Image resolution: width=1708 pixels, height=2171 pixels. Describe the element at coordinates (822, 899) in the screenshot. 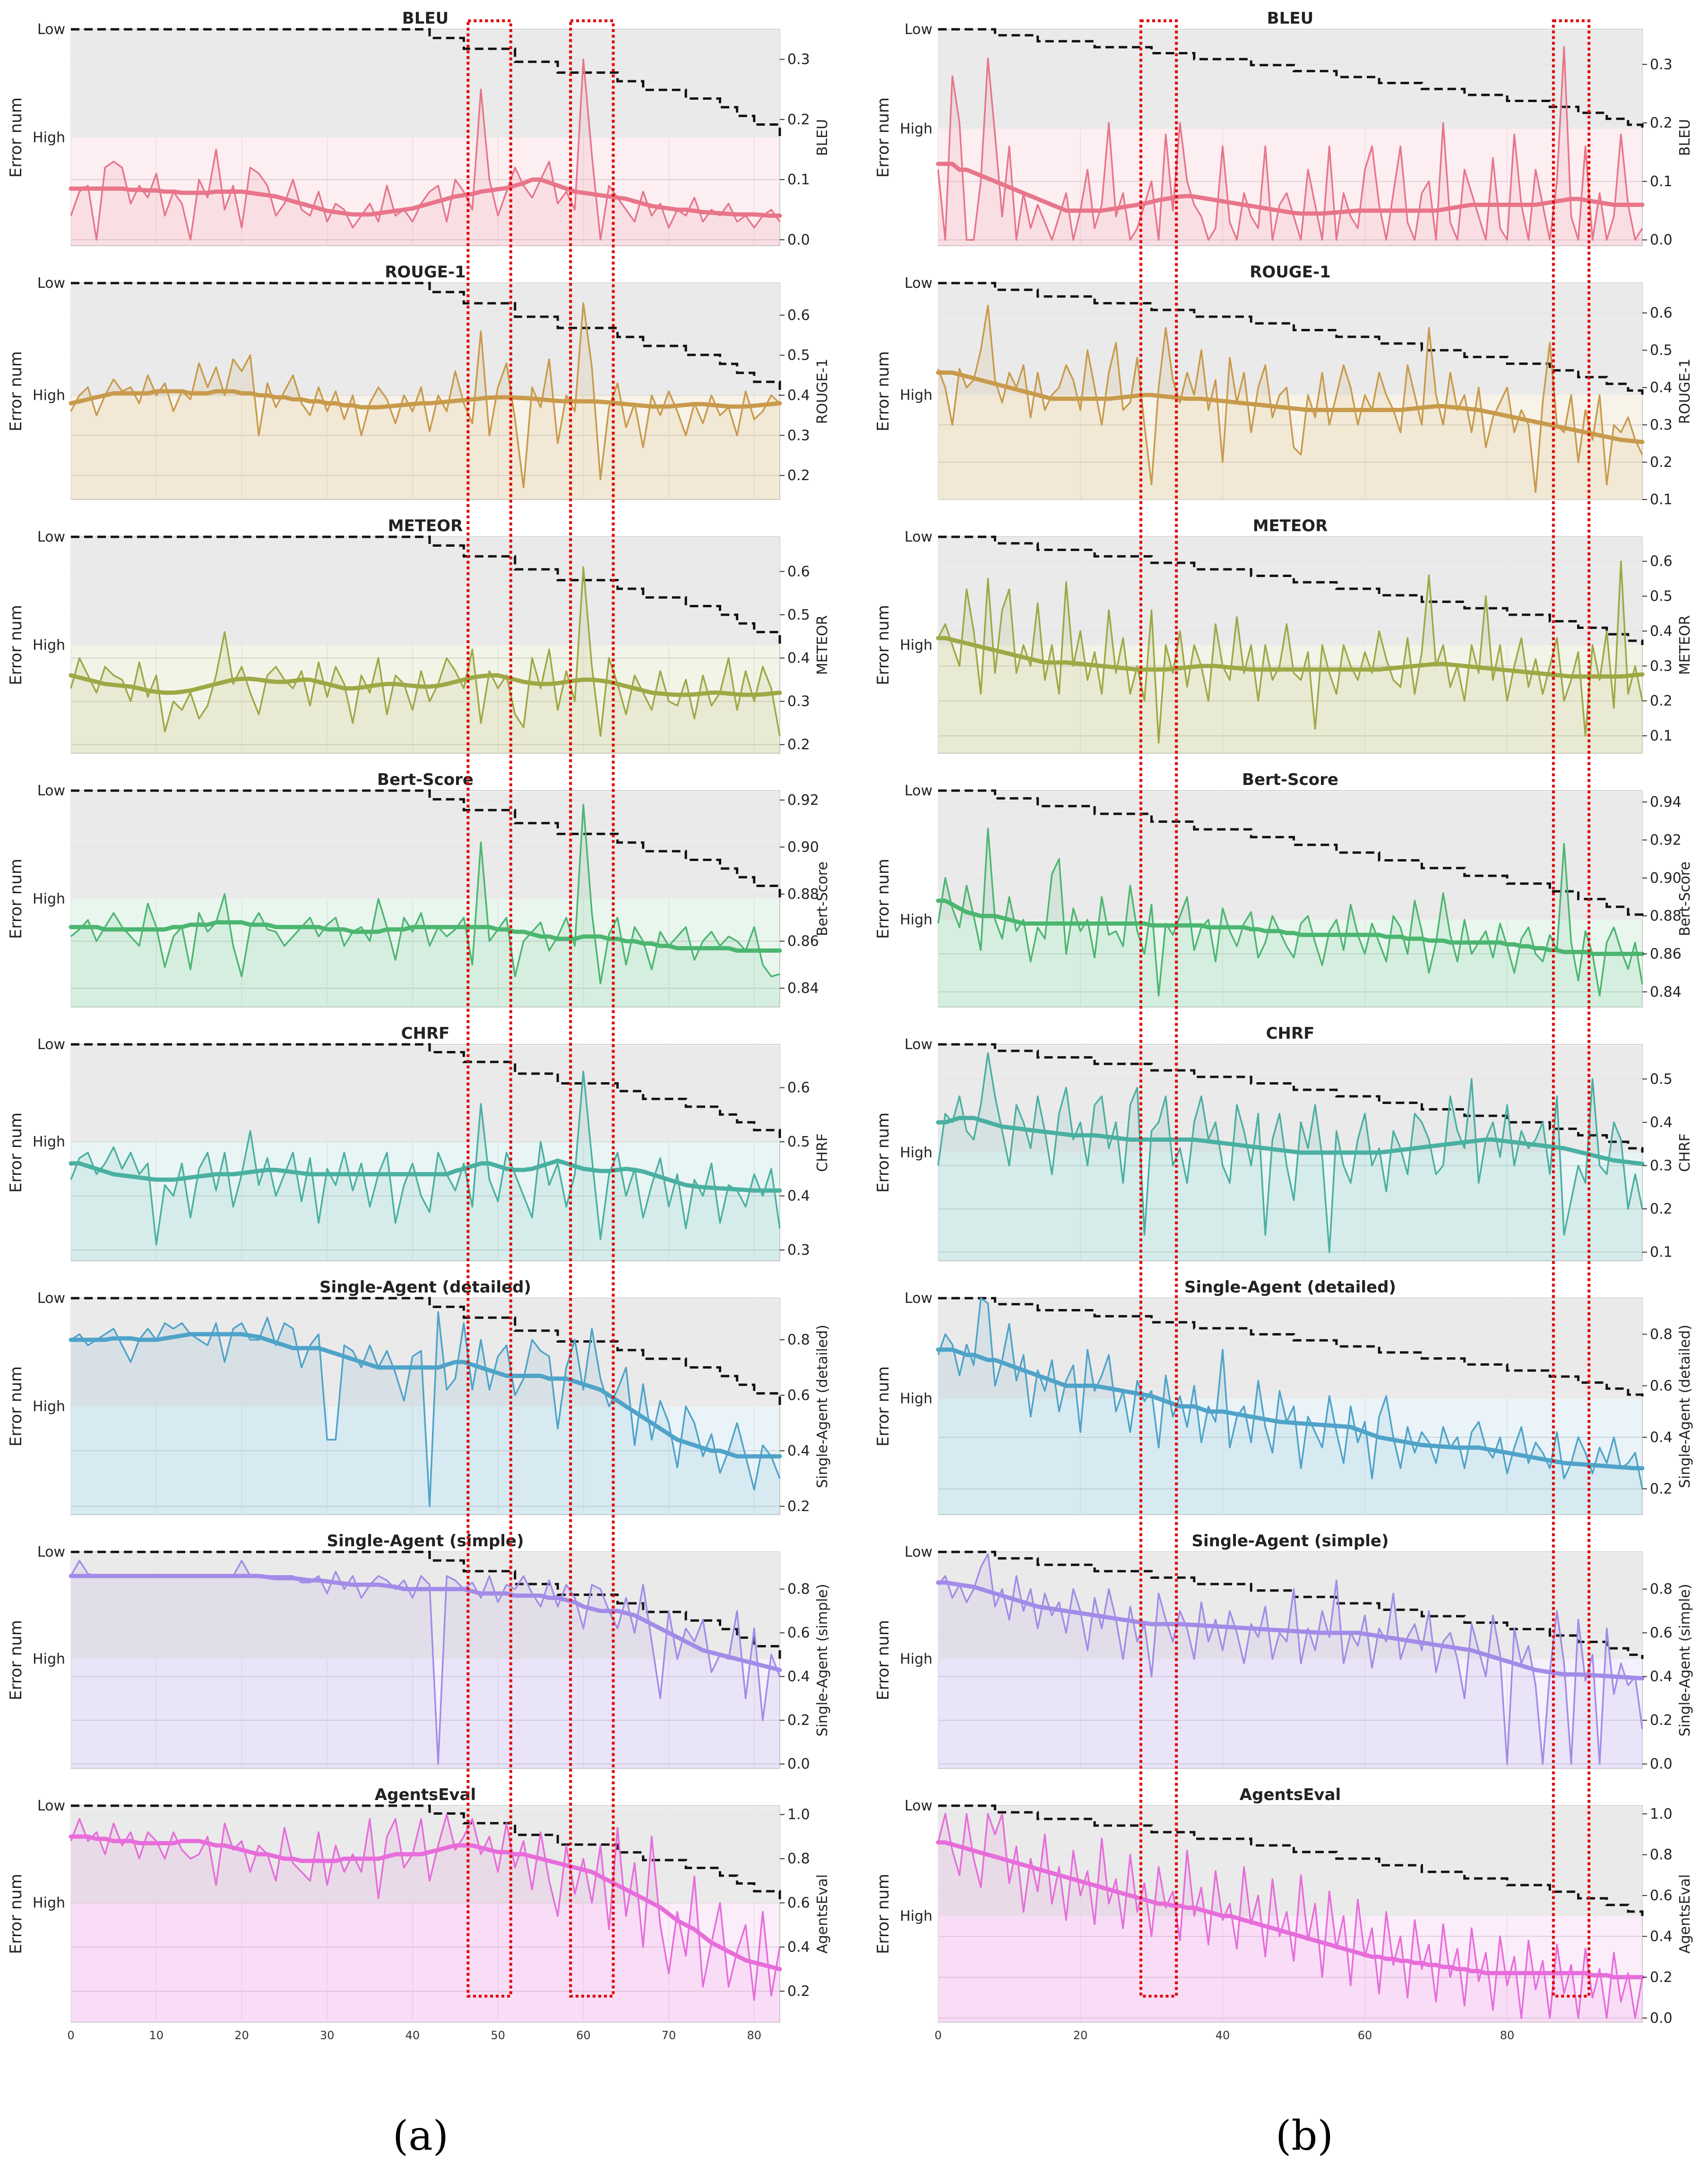

I see `y-axis-label: Bert-Score` at that location.